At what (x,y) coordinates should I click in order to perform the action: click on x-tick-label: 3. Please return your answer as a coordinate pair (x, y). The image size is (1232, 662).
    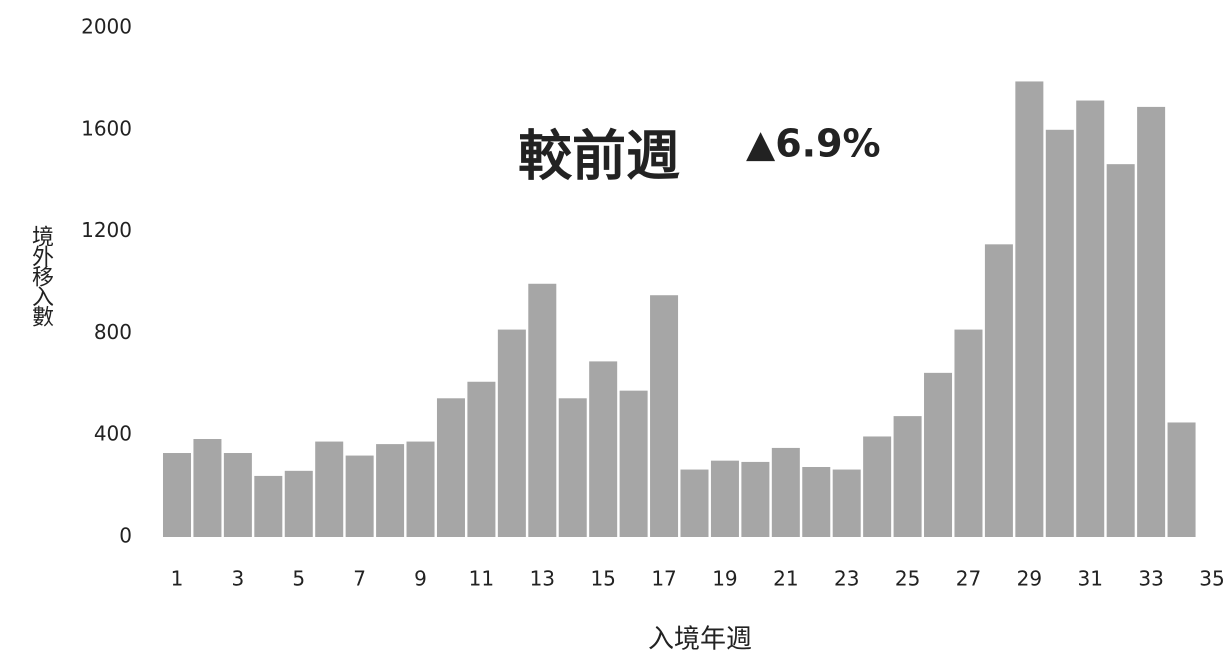
    Looking at the image, I should click on (238, 579).